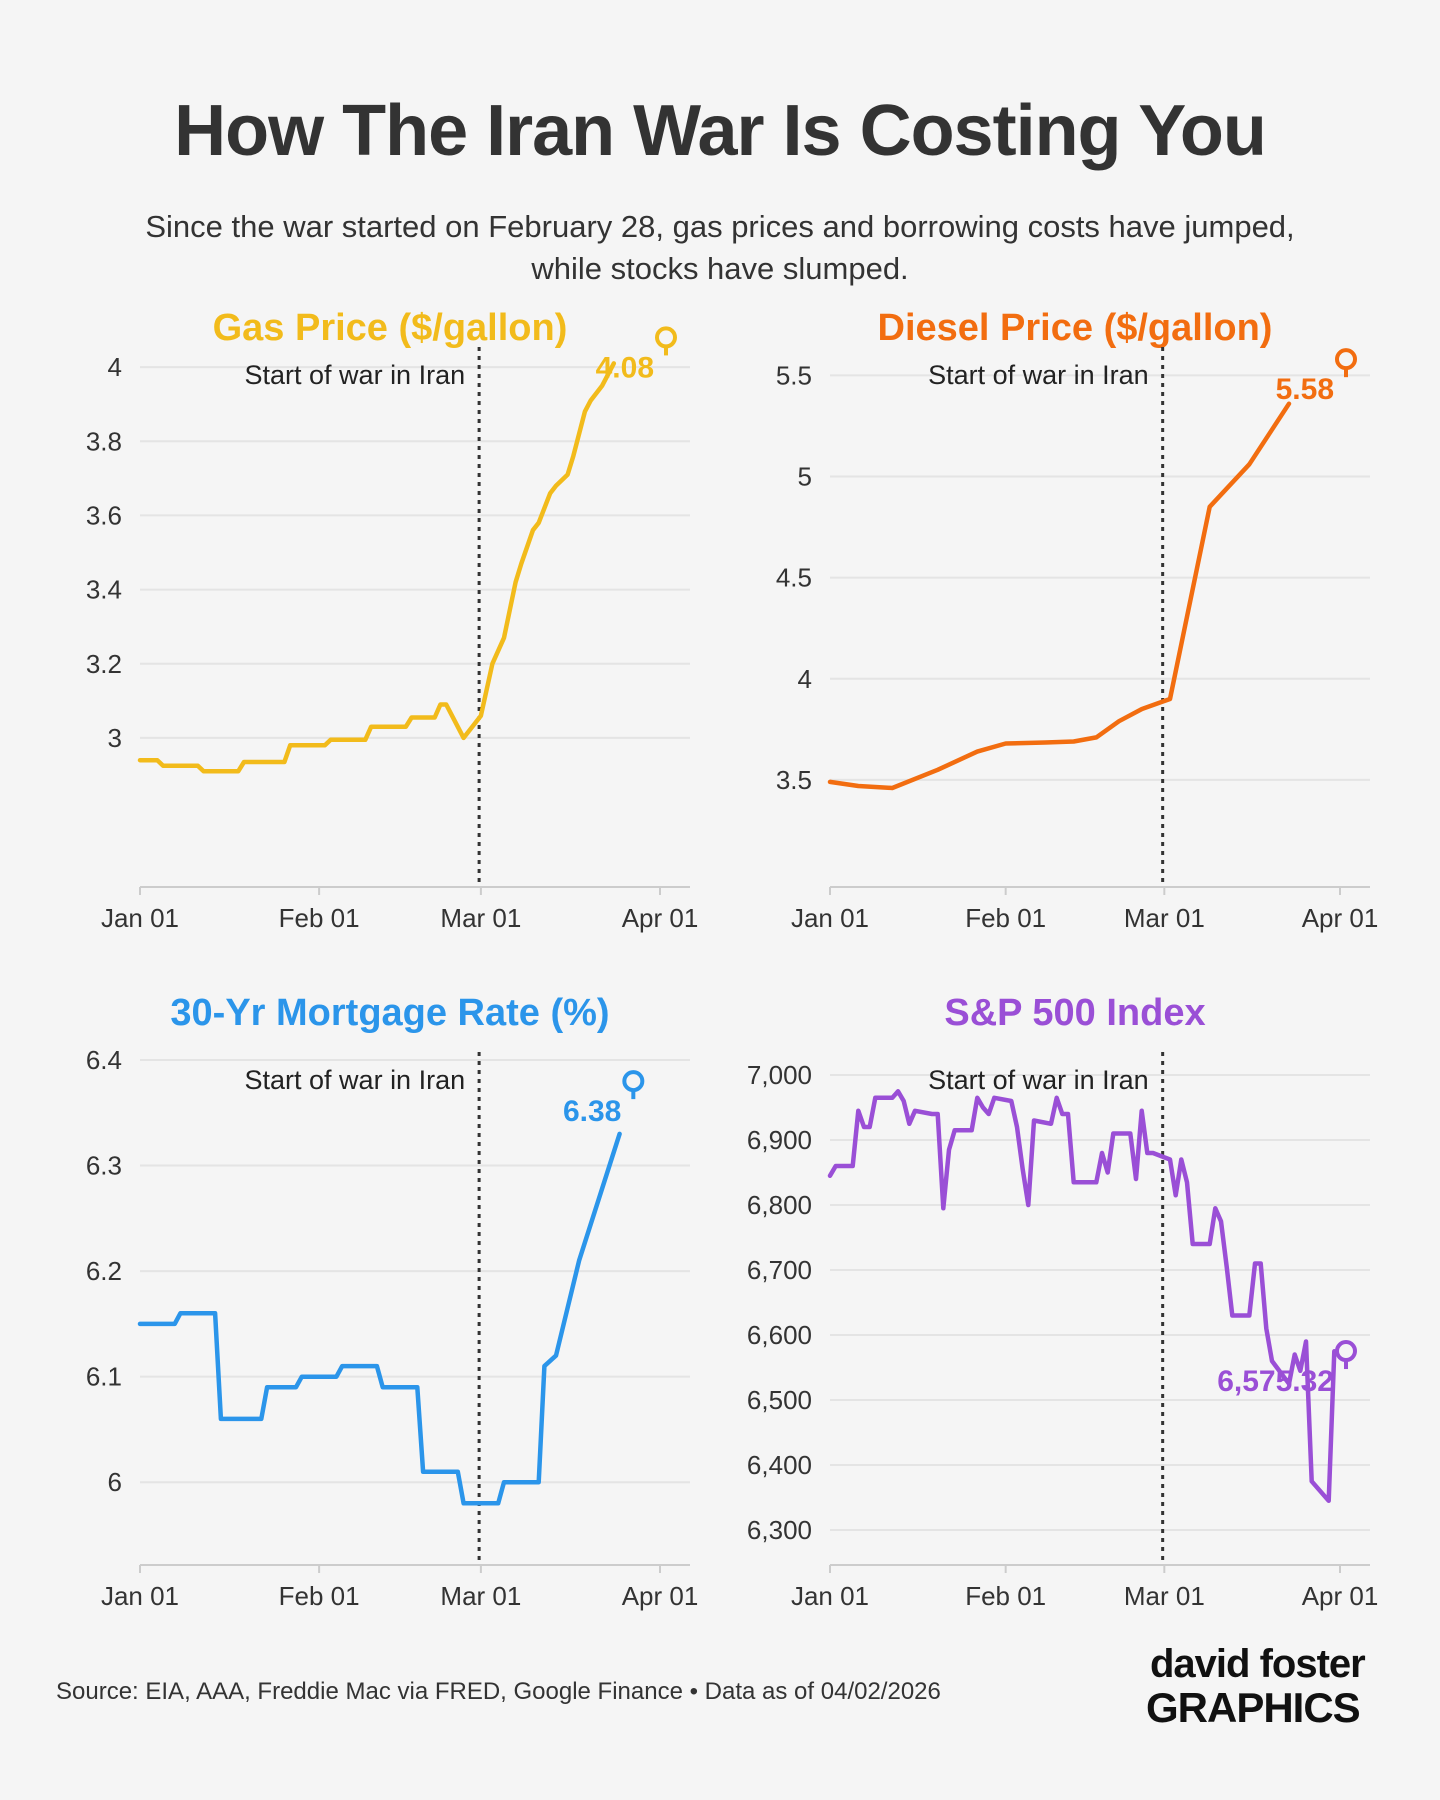  I want to click on gas-x-tick-label: Jan 01, so click(140, 918).